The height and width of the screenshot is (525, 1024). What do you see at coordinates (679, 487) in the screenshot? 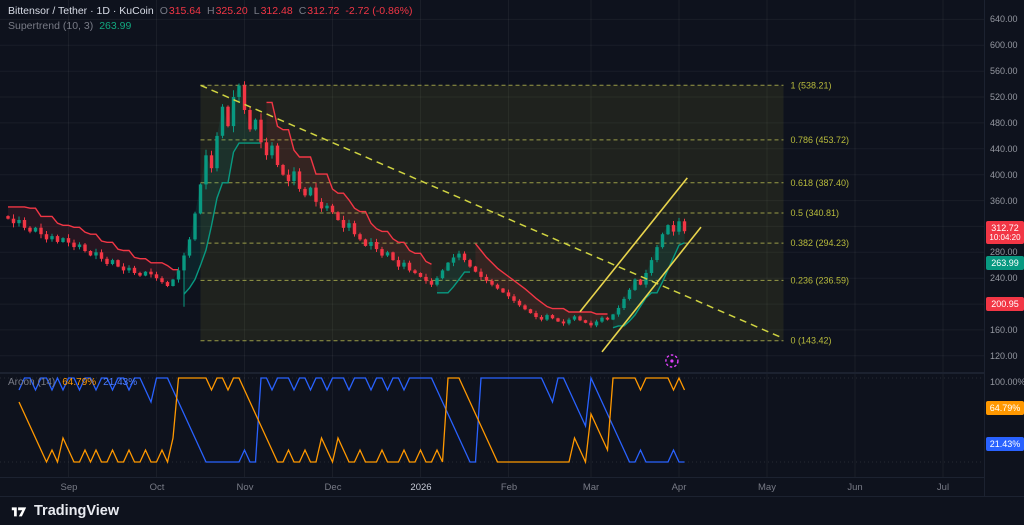
I see `time-label: Apr` at bounding box center [679, 487].